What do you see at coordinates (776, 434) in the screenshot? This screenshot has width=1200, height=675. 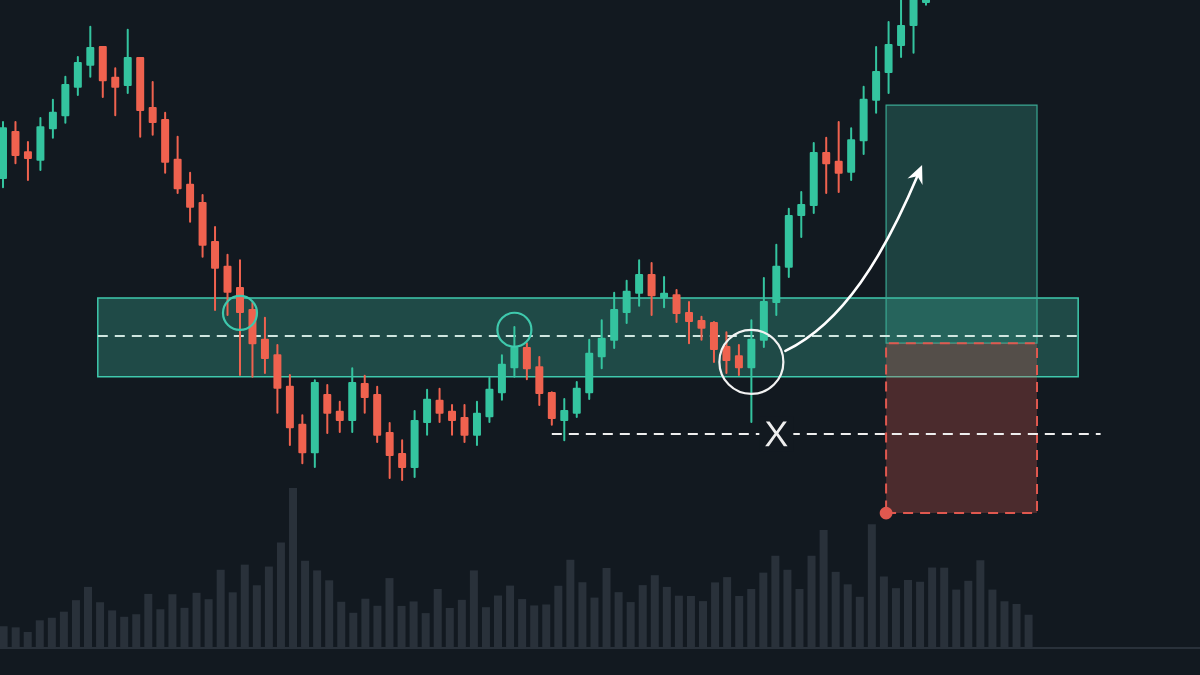 I see `ref-line-label: X` at bounding box center [776, 434].